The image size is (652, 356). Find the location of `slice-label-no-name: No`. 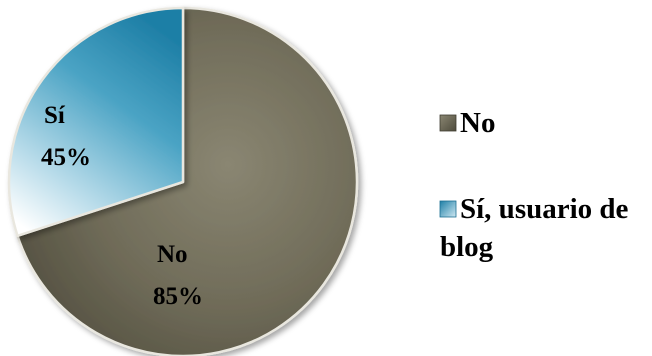

slice-label-no-name: No is located at coordinates (172, 254).